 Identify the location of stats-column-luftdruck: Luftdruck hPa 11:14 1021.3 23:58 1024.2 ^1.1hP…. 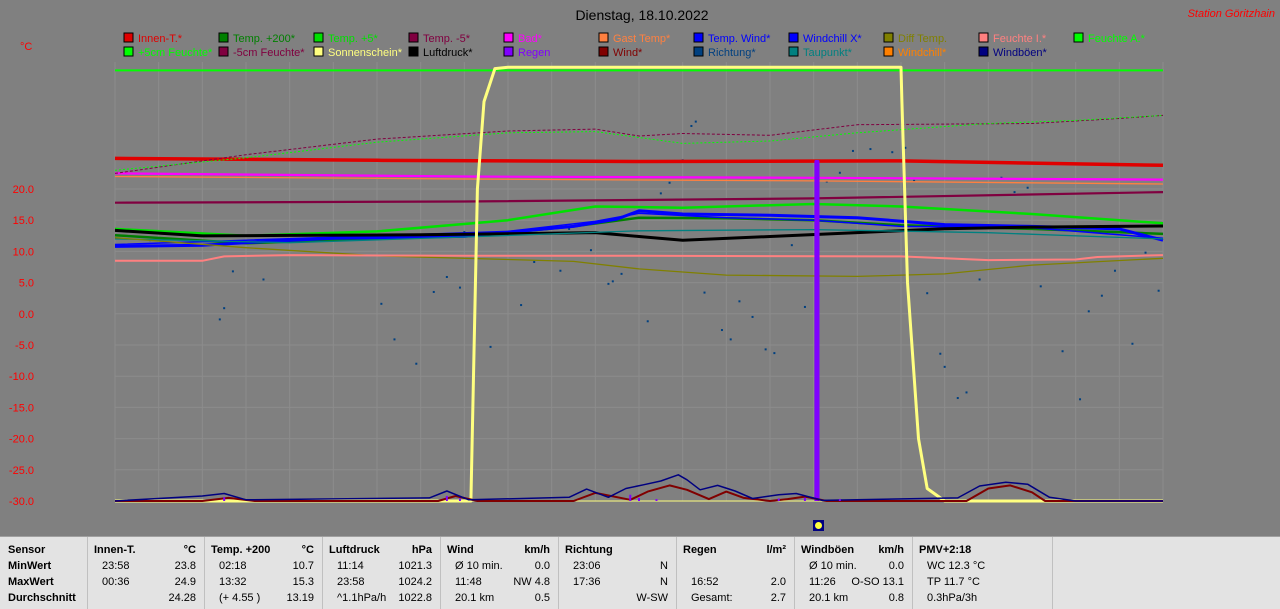
(382, 573).